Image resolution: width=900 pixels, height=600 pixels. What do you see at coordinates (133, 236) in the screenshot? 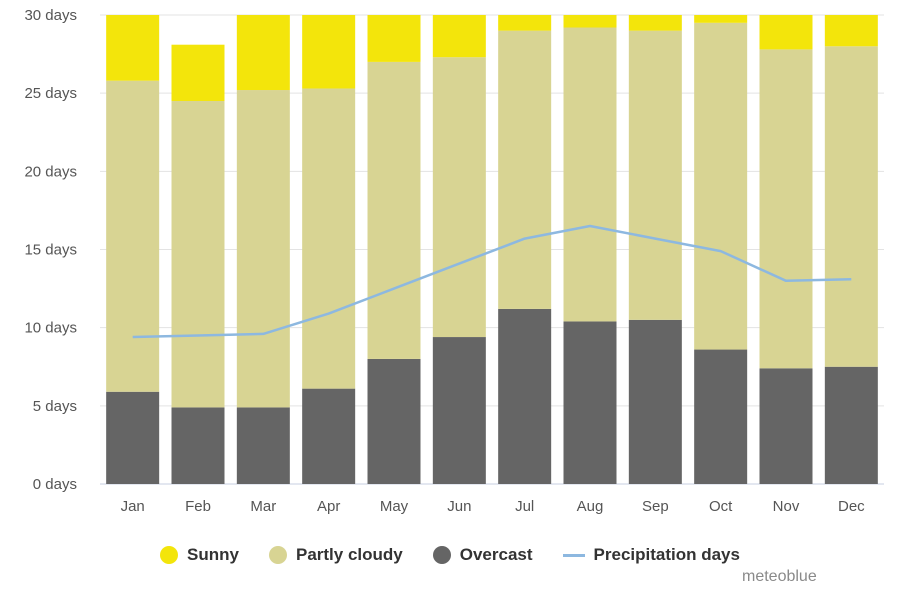
I see `bar-partly-cloudy-jan` at bounding box center [133, 236].